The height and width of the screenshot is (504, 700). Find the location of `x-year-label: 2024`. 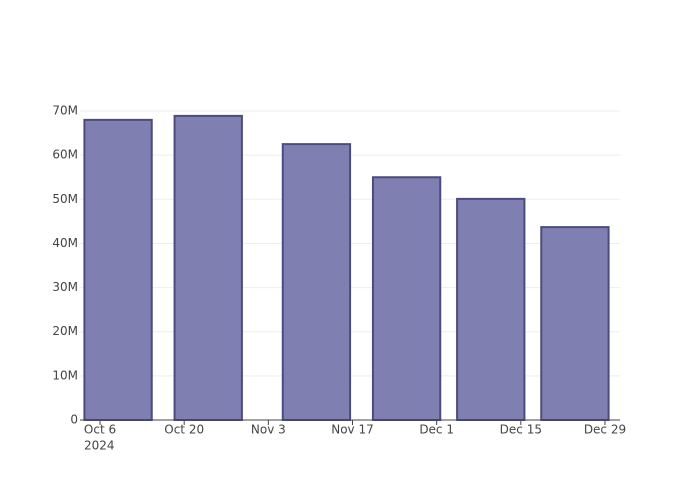

x-year-label: 2024 is located at coordinates (99, 446).